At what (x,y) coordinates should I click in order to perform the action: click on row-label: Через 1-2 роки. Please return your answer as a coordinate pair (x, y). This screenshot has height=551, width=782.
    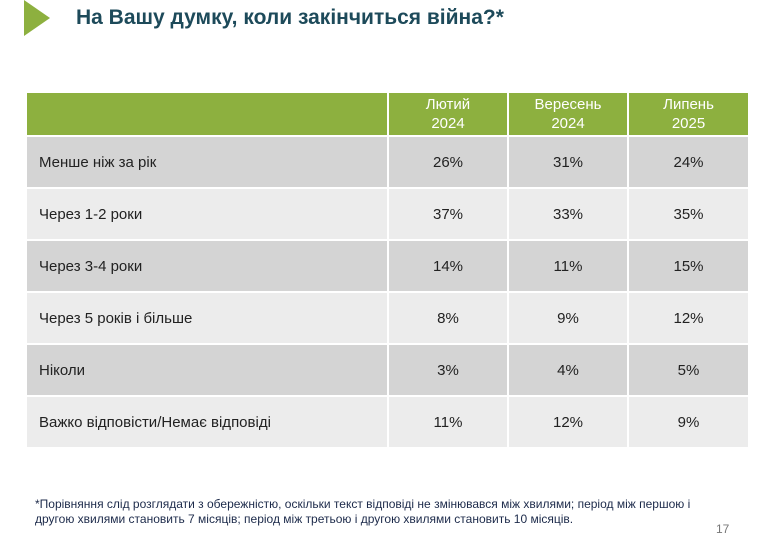
    Looking at the image, I should click on (207, 213).